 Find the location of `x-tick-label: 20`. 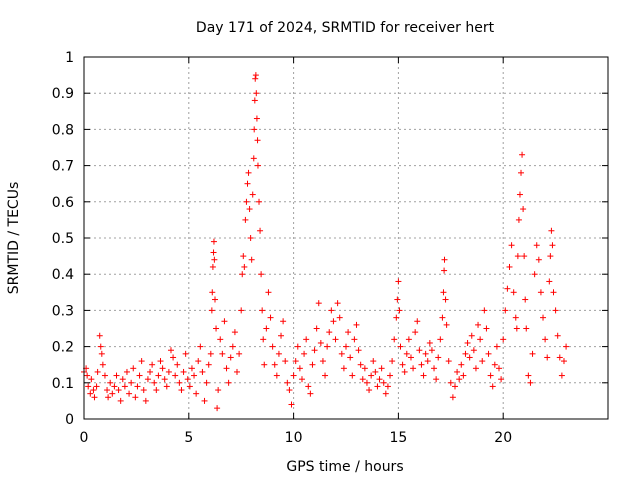

x-tick-label: 20 is located at coordinates (503, 438).